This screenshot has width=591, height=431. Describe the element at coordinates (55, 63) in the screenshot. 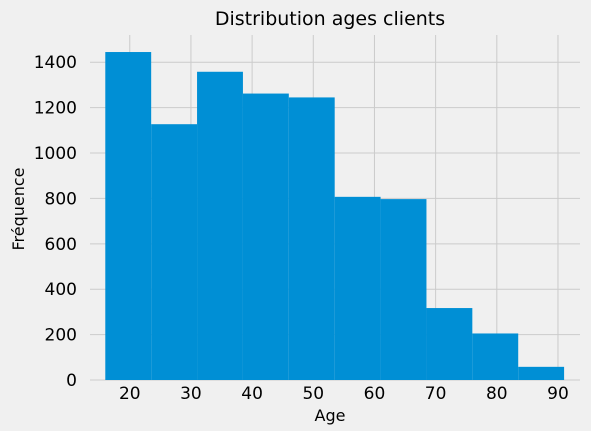

I see `y-tick-label: 1400` at that location.